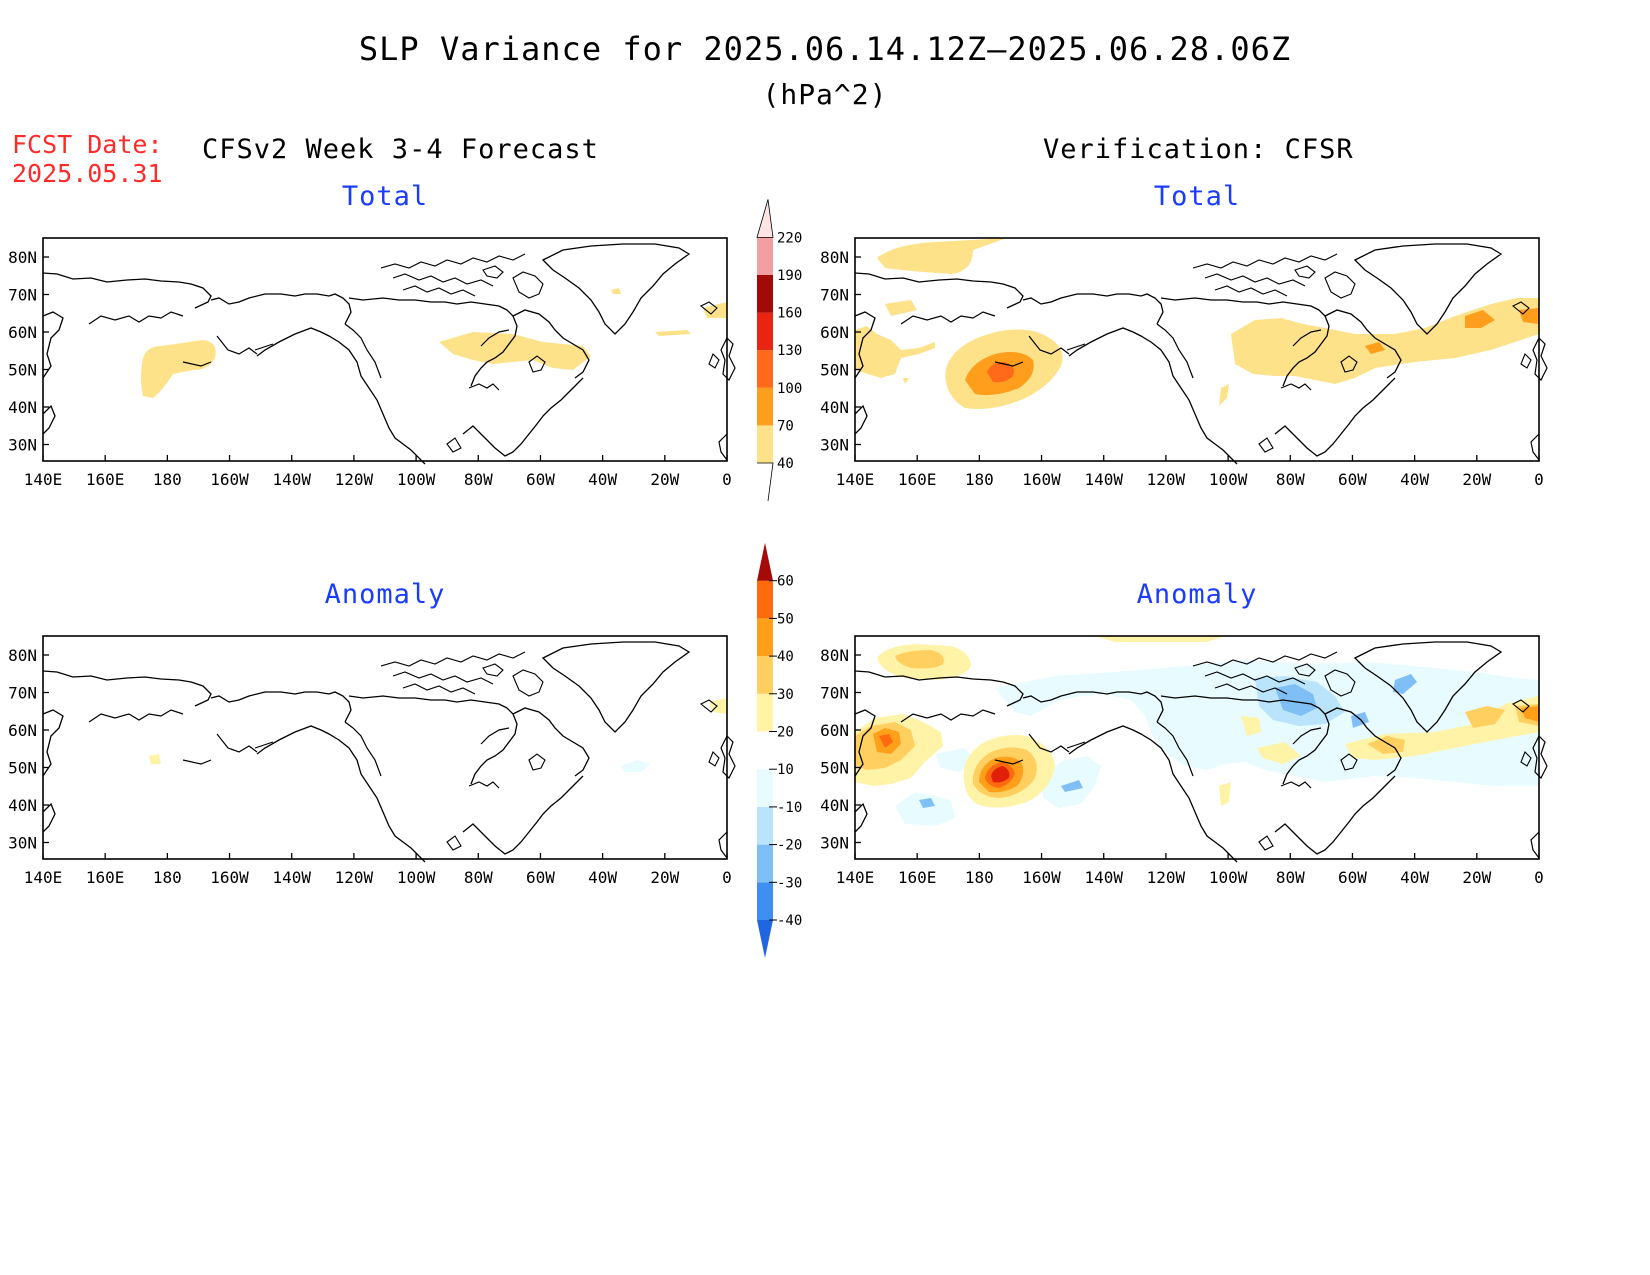 Image resolution: width=1650 pixels, height=1275 pixels. I want to click on vf-total-contour-pacific-core, so click(1000, 372).